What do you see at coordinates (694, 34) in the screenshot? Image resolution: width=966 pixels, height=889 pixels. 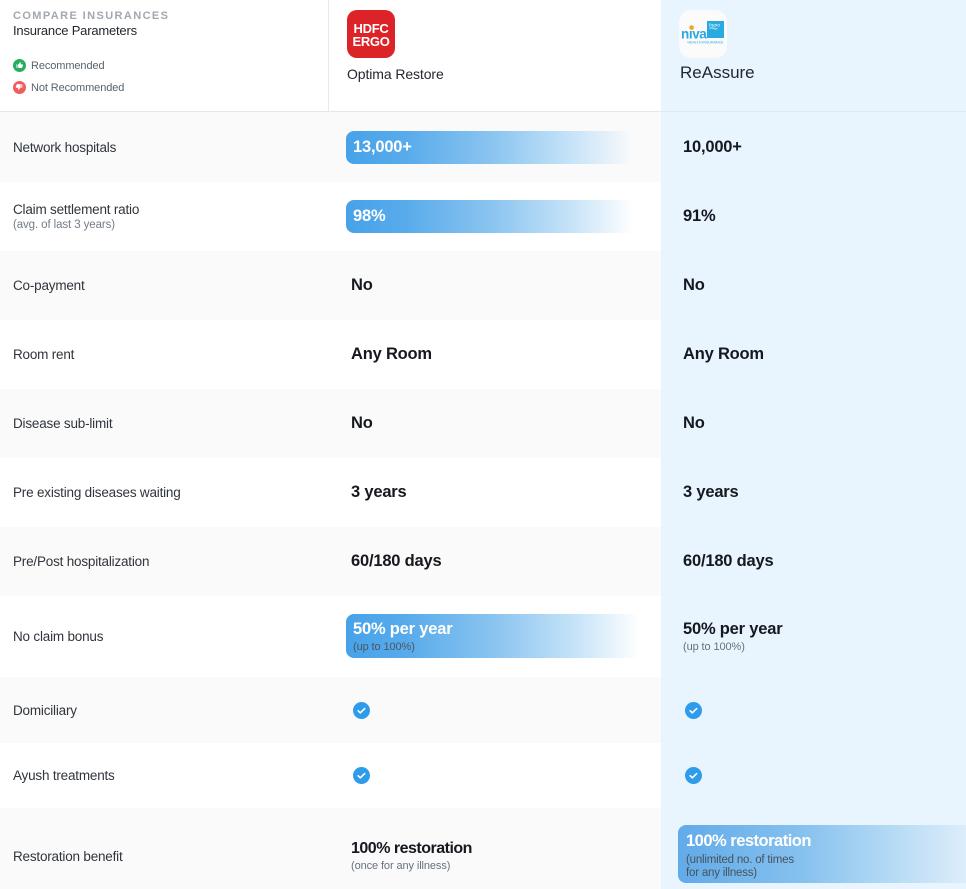 I see `svg-text: nıva` at bounding box center [694, 34].